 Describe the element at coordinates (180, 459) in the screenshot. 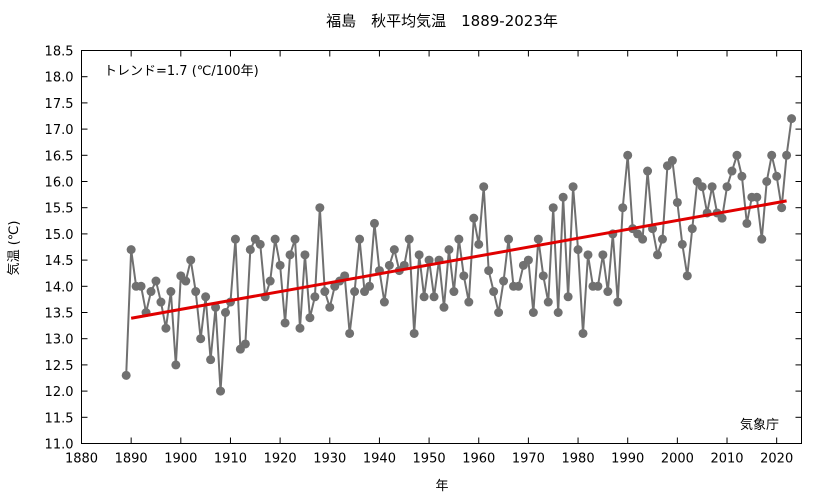

I see `x-tick-label: 1900` at that location.